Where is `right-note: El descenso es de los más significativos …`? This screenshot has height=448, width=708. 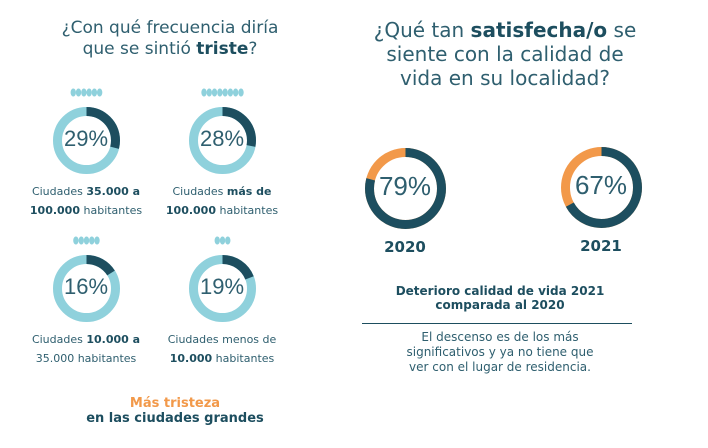 right-note: El descenso es de los más significativos … is located at coordinates (500, 352).